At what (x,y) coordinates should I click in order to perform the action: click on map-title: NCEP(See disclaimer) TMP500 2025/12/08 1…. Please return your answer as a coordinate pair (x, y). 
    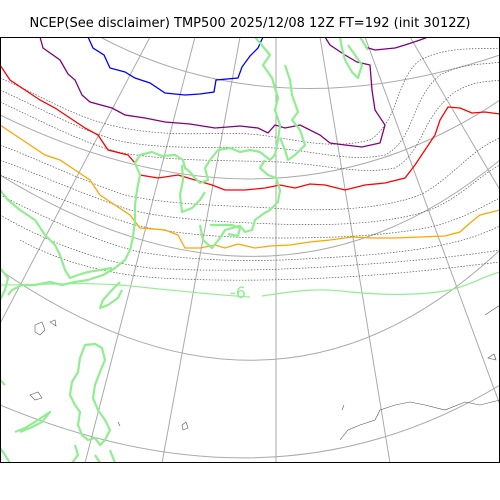
    Looking at the image, I should click on (250, 23).